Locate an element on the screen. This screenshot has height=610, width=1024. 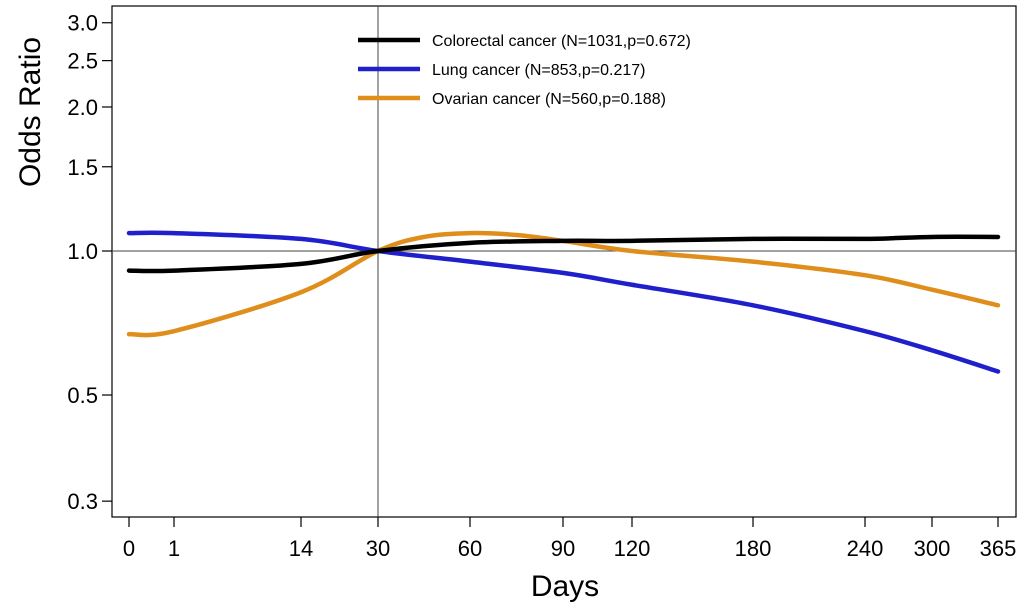
x-tick-label: 90 is located at coordinates (563, 548).